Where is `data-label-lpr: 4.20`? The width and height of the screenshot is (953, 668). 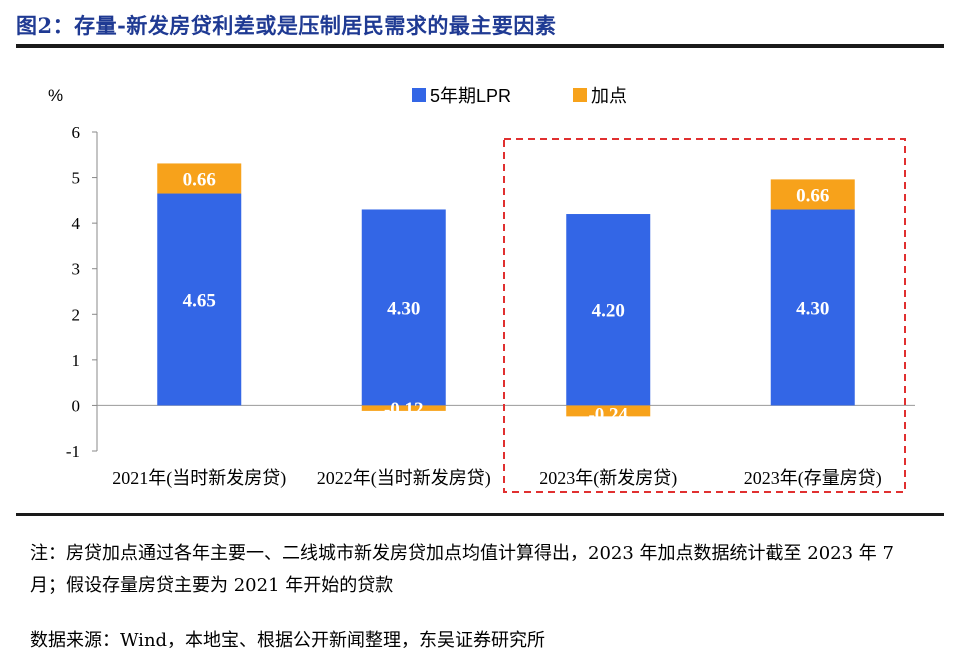 data-label-lpr: 4.20 is located at coordinates (608, 311).